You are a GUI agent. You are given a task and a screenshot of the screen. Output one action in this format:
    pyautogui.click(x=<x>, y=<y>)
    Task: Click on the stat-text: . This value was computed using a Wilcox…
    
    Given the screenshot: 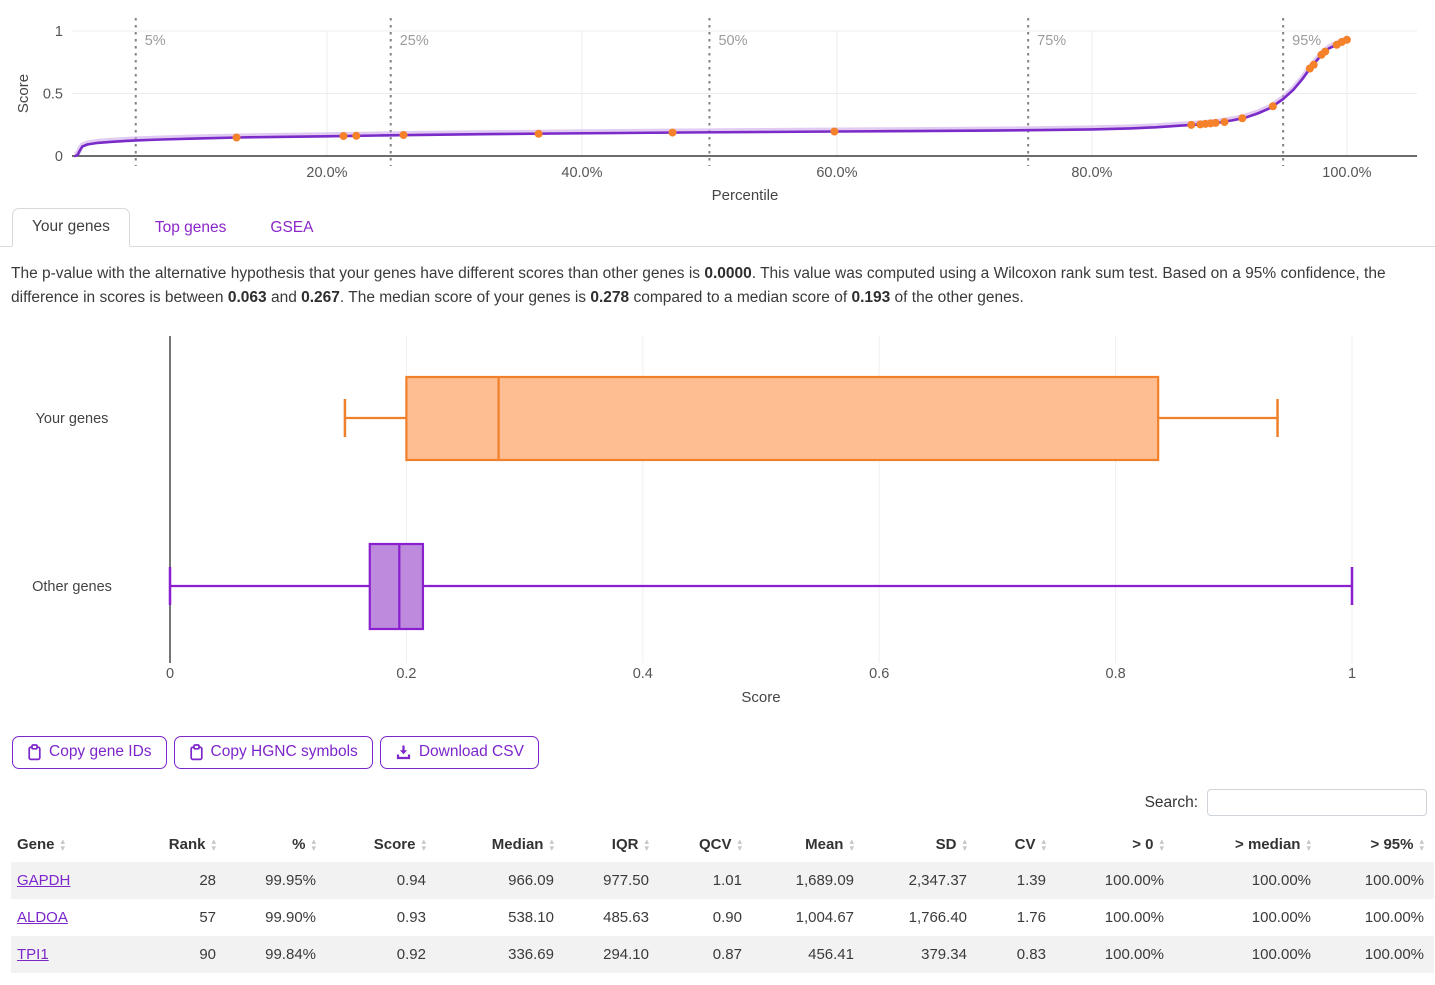 What is the action you would take?
    pyautogui.click(x=698, y=285)
    